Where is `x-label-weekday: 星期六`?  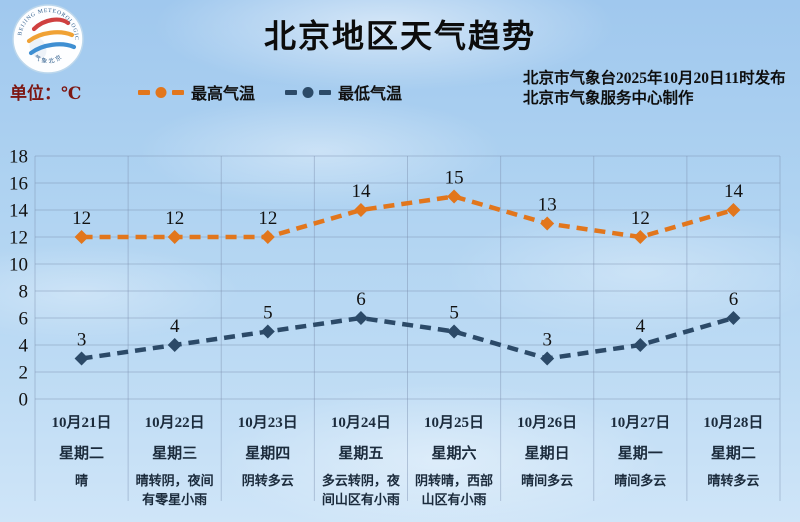 x-label-weekday: 星期六 is located at coordinates (454, 454).